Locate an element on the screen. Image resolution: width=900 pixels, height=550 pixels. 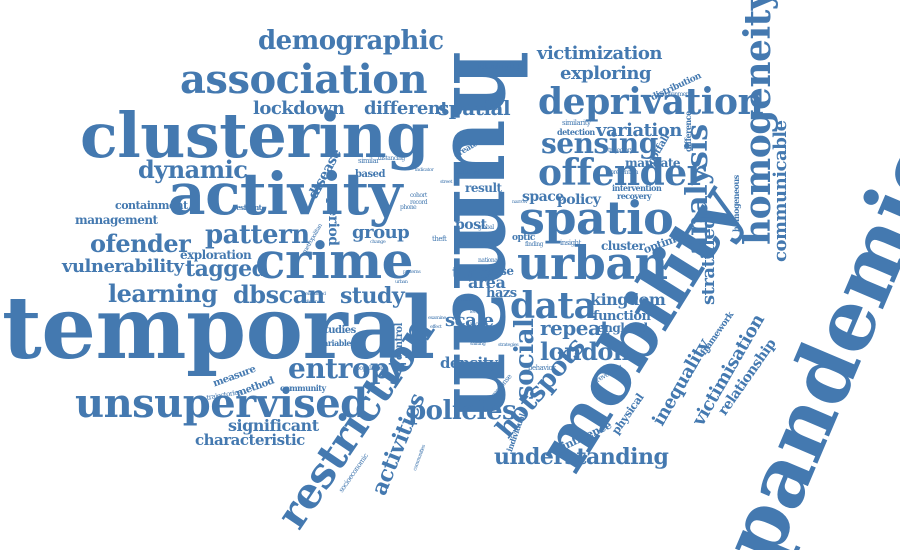
word-victimization: victimization is located at coordinates (599, 53).